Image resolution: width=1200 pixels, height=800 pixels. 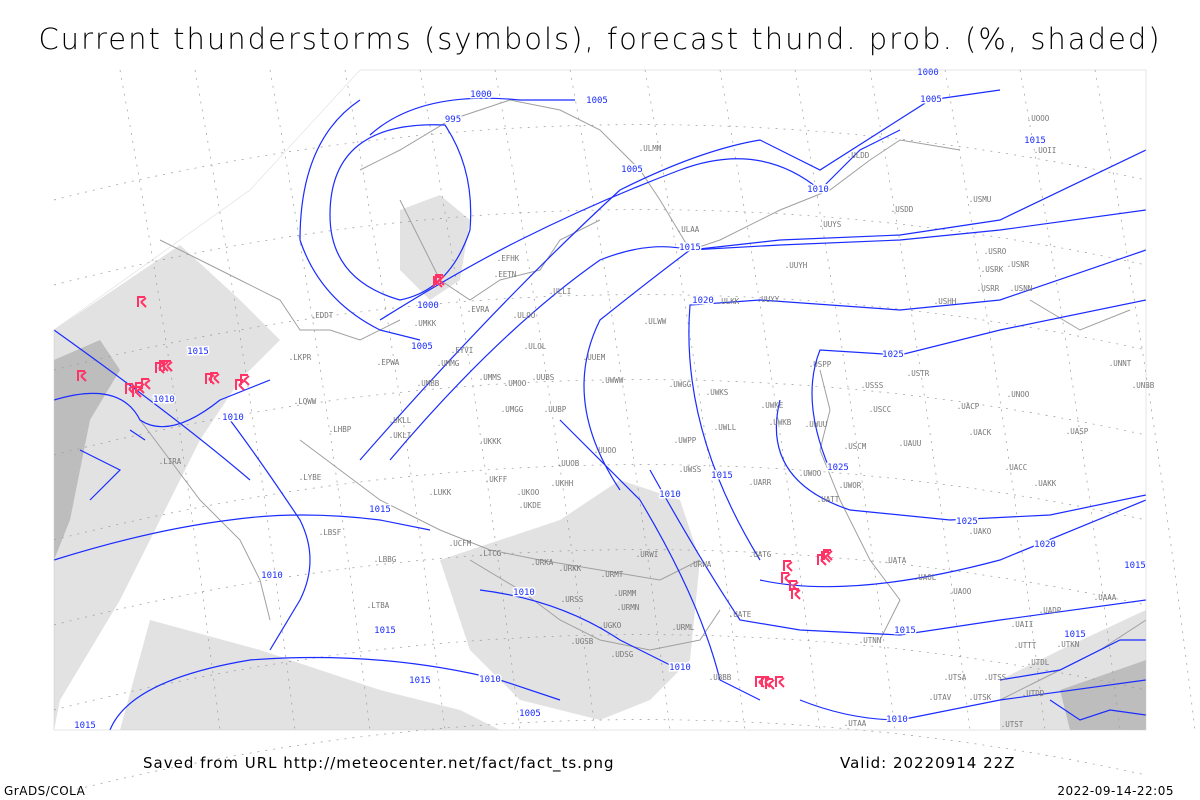 What do you see at coordinates (524, 315) in the screenshot?
I see `station-label: .ULOO` at bounding box center [524, 315].